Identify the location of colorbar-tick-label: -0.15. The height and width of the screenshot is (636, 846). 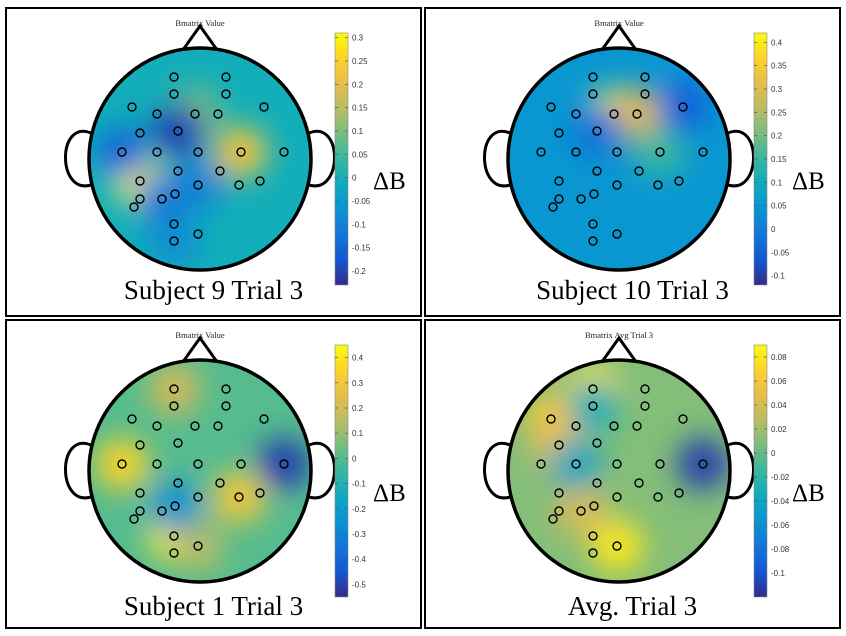
(361, 248).